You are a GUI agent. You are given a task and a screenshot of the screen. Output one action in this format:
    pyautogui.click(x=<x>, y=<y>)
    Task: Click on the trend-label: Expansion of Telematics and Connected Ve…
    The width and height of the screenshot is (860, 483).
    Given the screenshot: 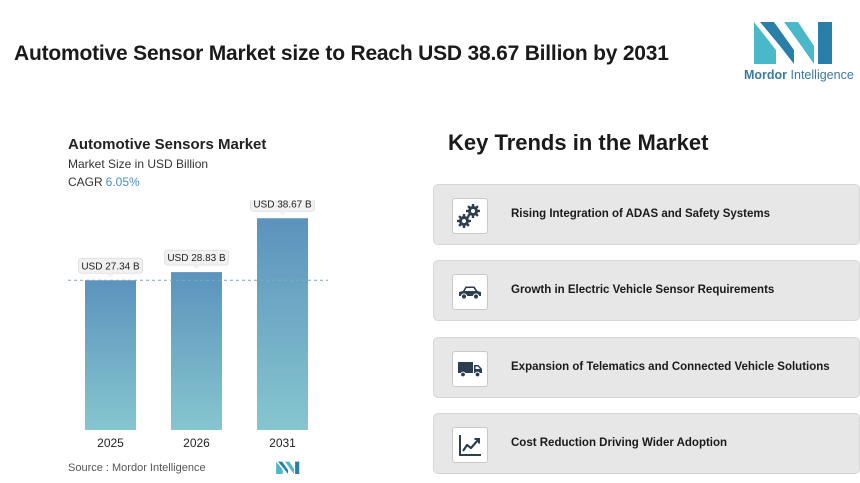 What is the action you would take?
    pyautogui.click(x=670, y=367)
    